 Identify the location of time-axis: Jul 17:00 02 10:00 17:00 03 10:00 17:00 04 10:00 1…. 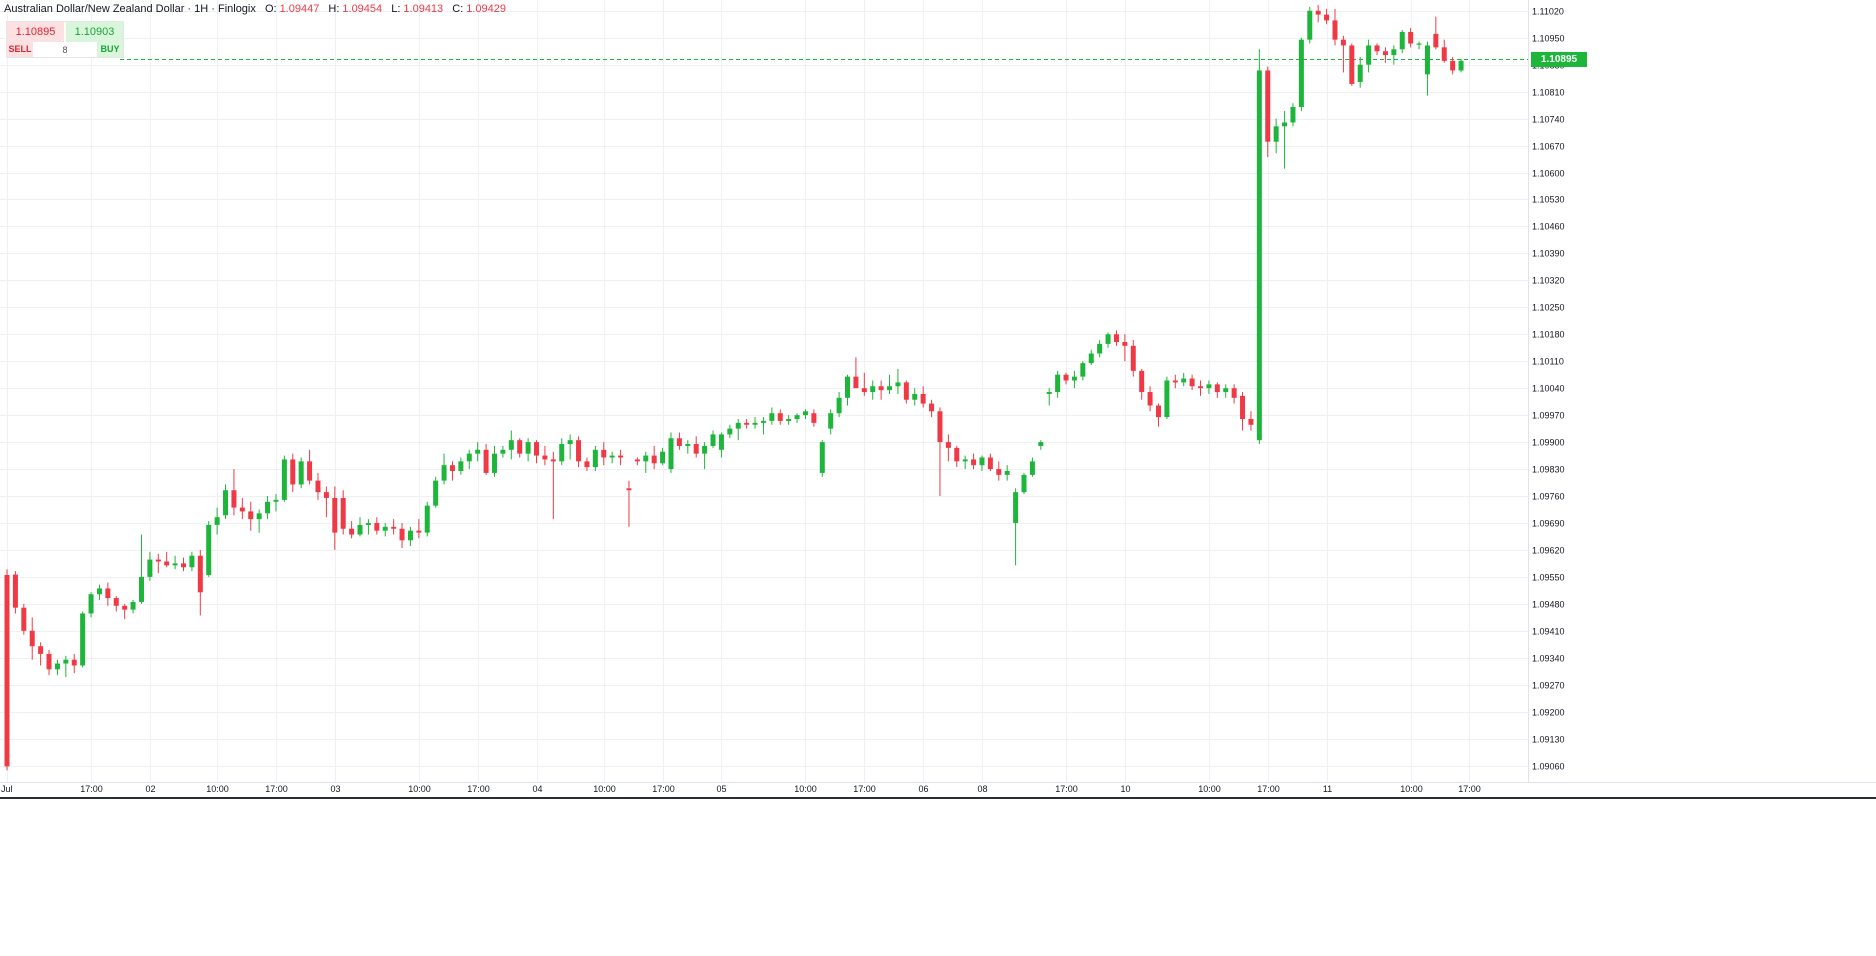
(938, 790).